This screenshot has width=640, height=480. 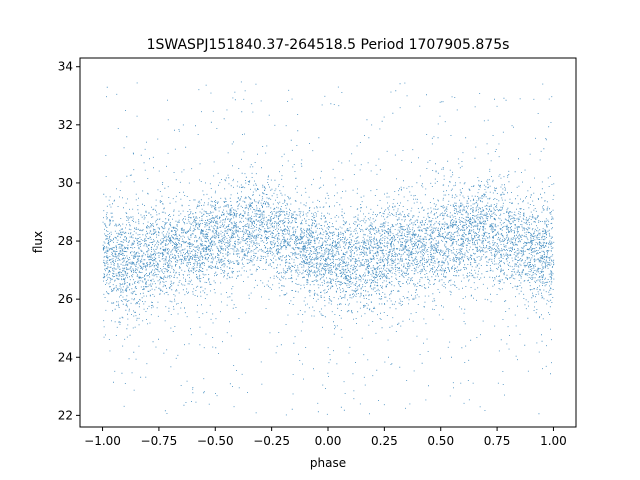 What do you see at coordinates (102, 441) in the screenshot?
I see `x-tick-label: −1.00` at bounding box center [102, 441].